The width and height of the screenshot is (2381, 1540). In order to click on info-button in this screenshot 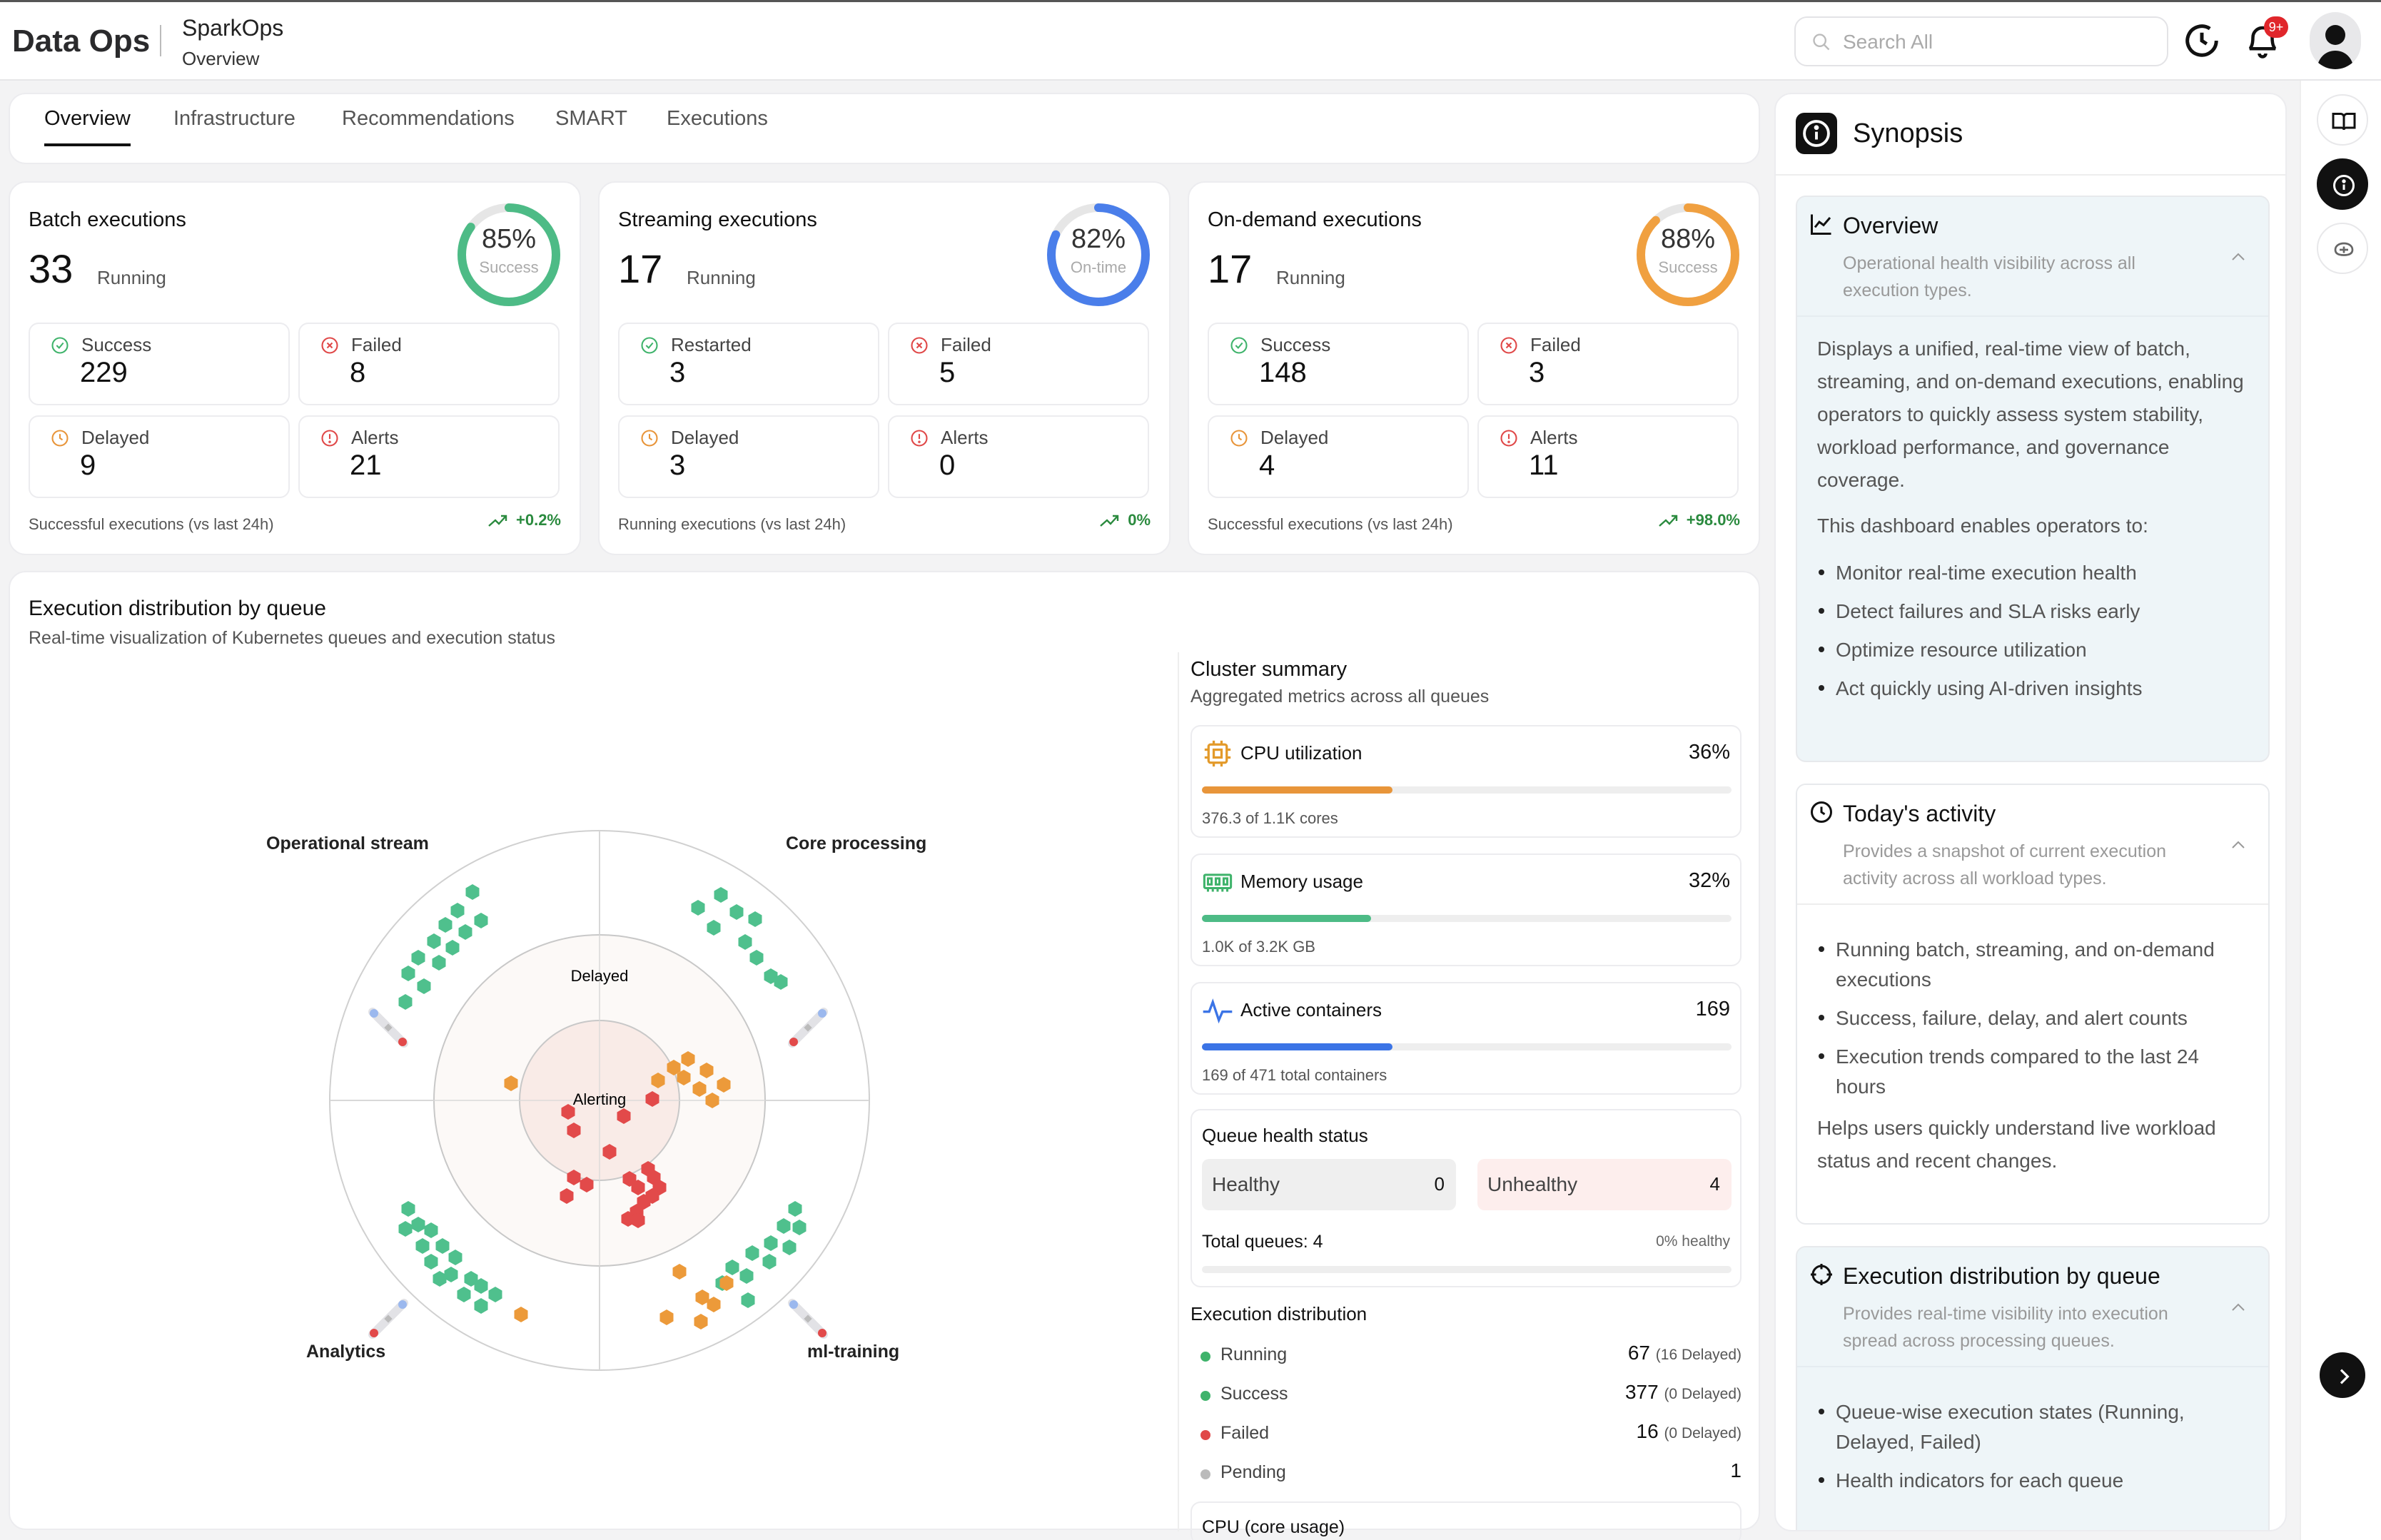, I will do `click(2342, 184)`.